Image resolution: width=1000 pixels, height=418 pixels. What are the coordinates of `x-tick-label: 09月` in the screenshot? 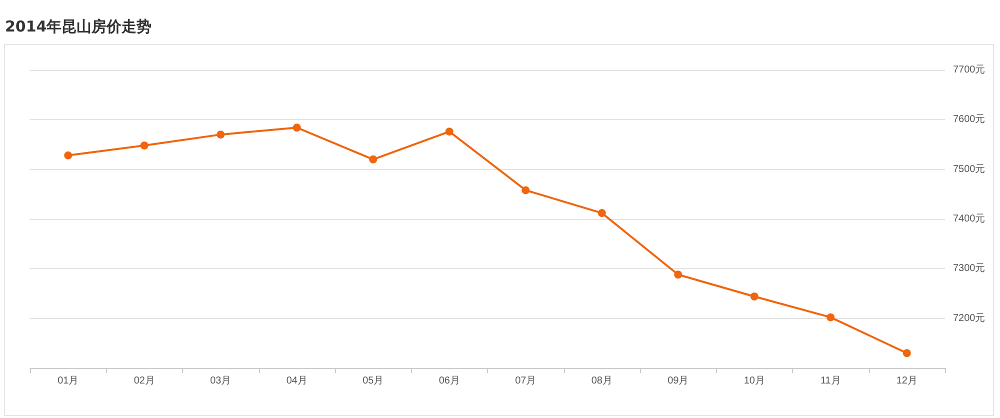 It's located at (678, 381).